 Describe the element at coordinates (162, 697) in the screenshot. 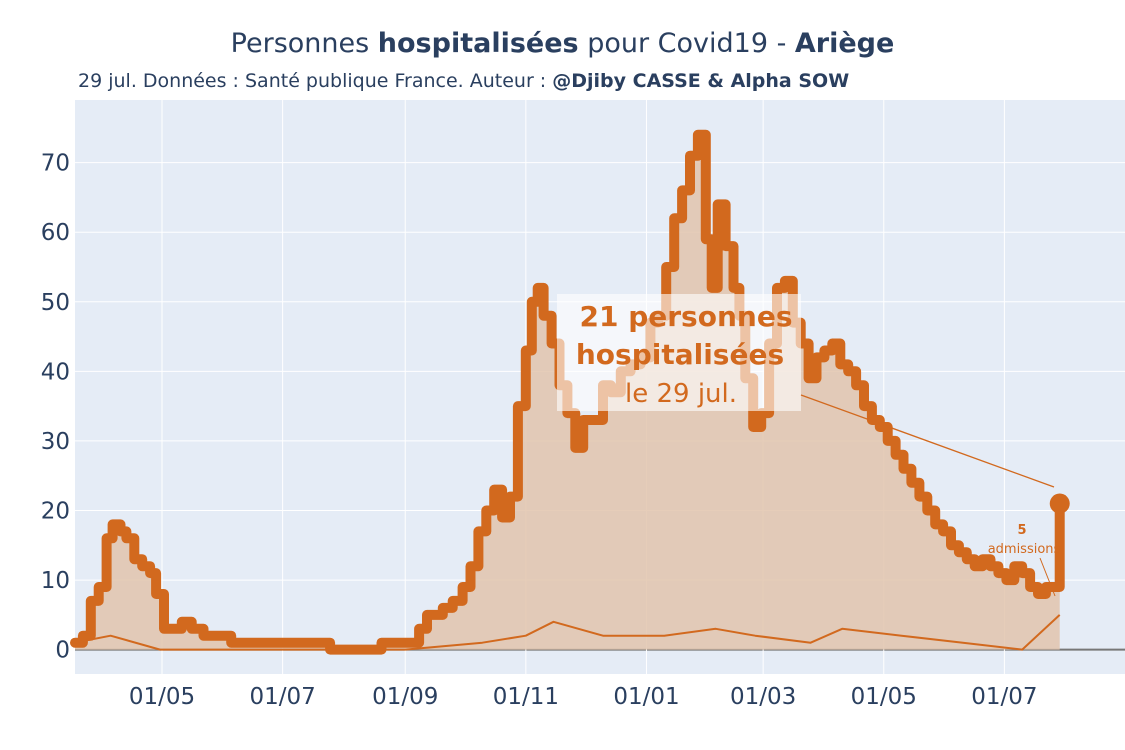

I see `x-tick-label-0: 01/05` at that location.